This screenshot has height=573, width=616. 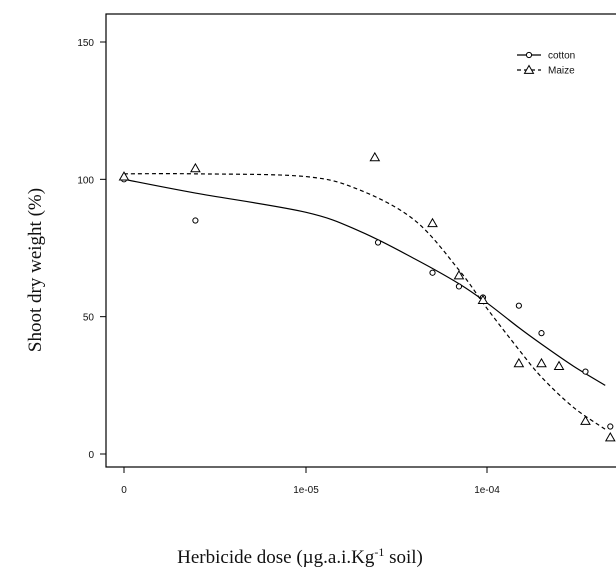 What do you see at coordinates (85, 43) in the screenshot?
I see `y-tick-label: 150` at bounding box center [85, 43].